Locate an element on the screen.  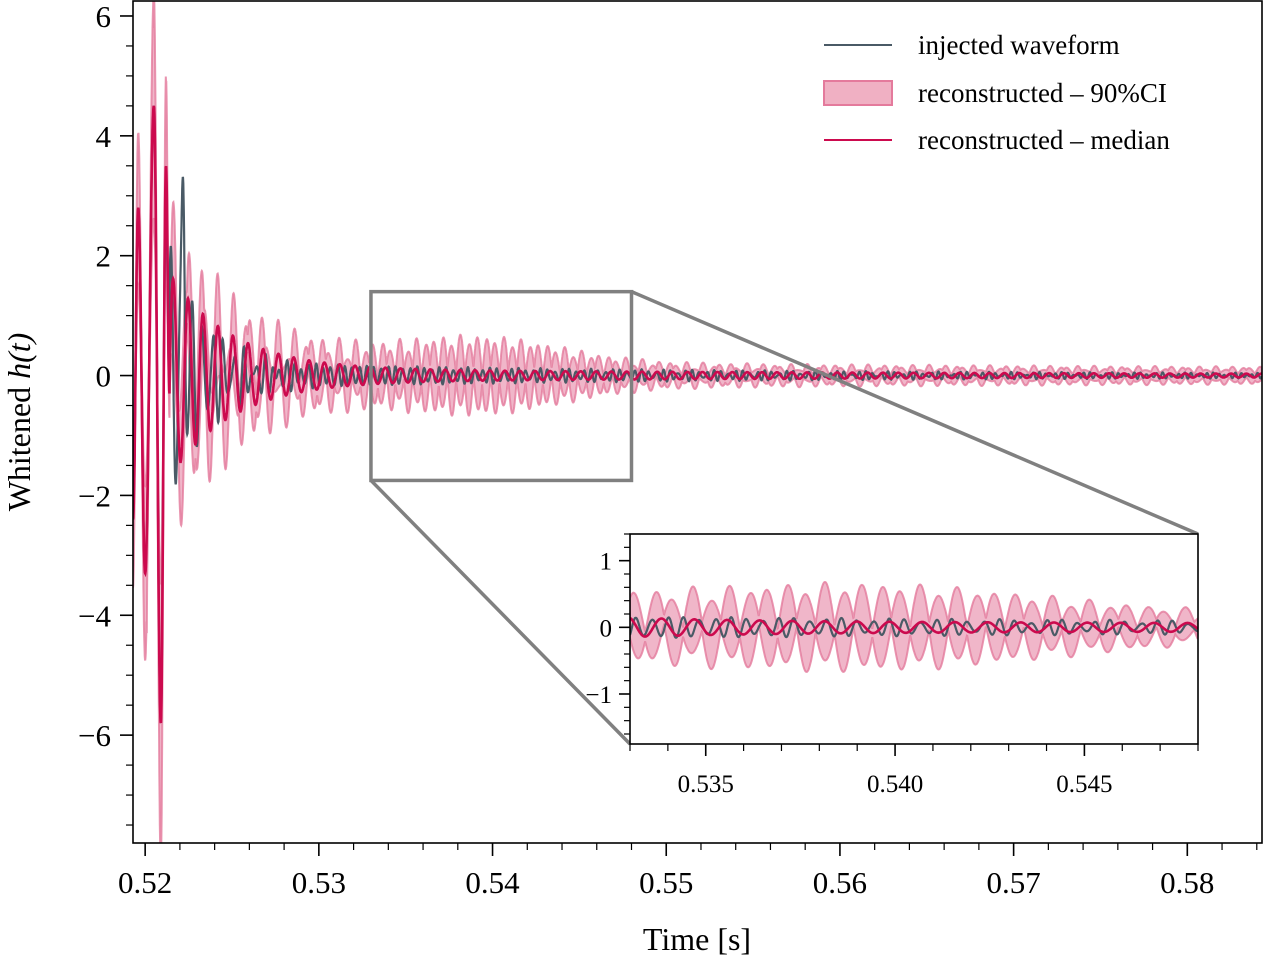
legend-swatch-ci is located at coordinates (858, 93).